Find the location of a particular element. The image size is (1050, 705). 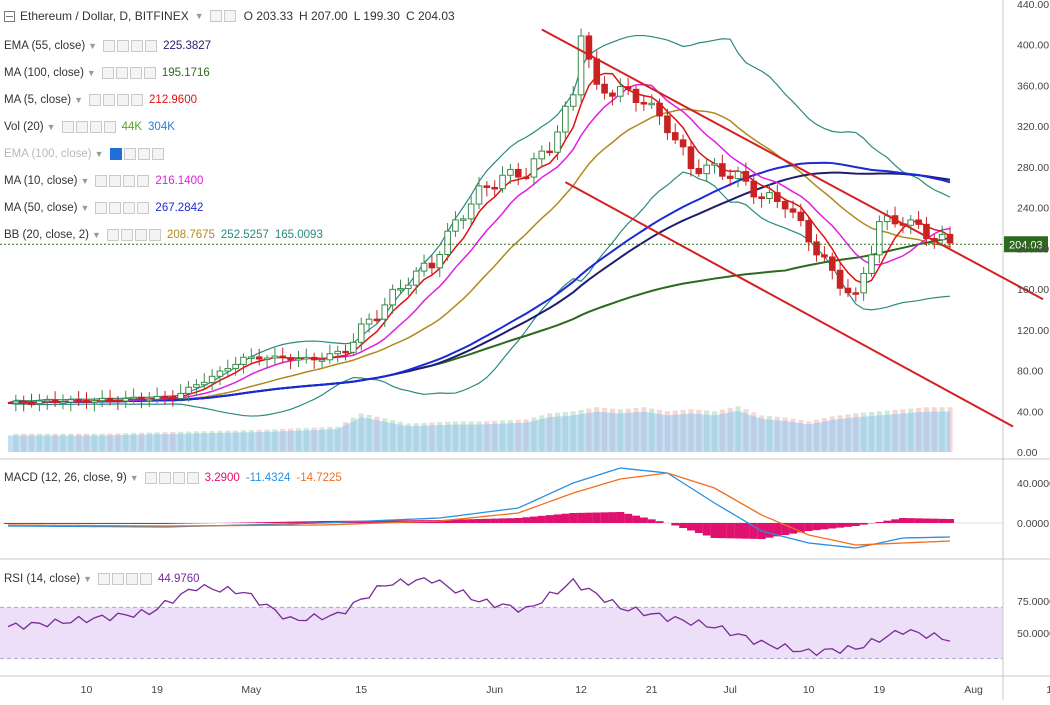

legend-name: MA (50, close) is located at coordinates (41, 208).